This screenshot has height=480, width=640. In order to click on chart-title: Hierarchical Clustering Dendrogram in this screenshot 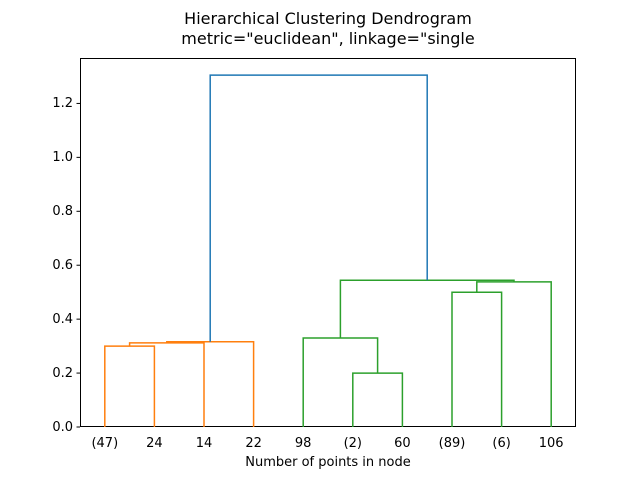, I will do `click(328, 18)`.